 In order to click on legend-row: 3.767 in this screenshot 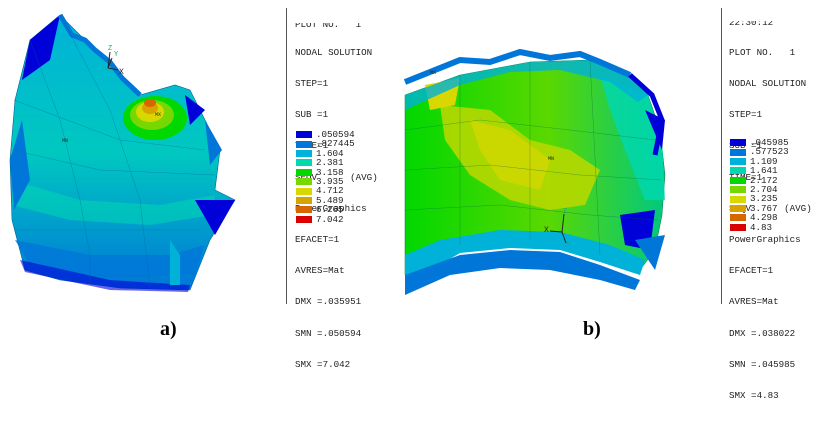, I will do `click(759, 208)`.